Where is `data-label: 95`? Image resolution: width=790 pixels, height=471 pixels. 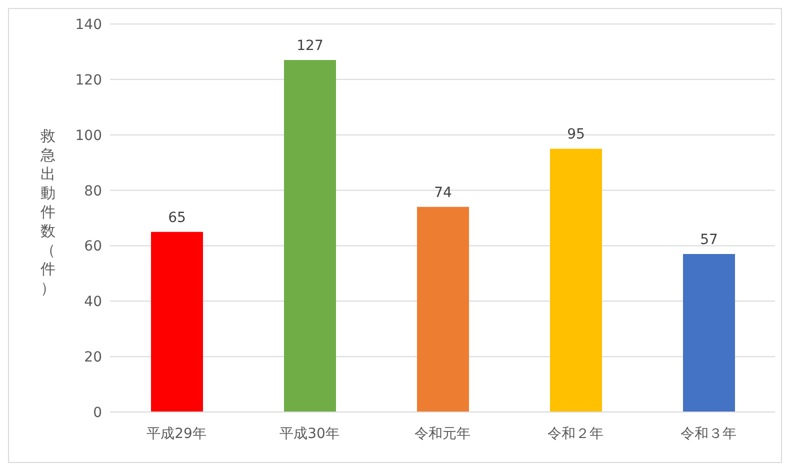 data-label: 95 is located at coordinates (576, 134).